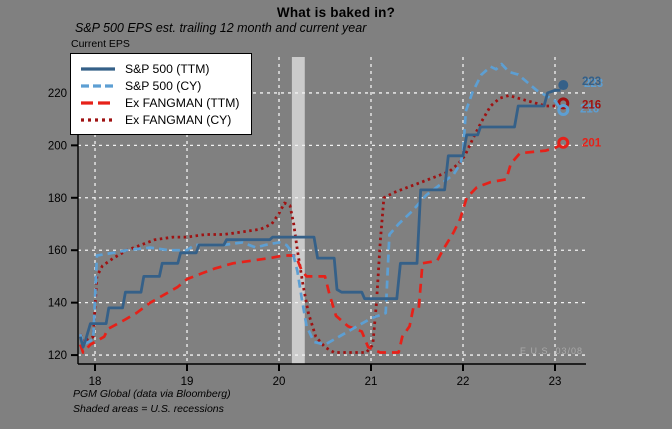 Image resolution: width=672 pixels, height=429 pixels. What do you see at coordinates (187, 382) in the screenshot?
I see `x-tick-label: 19` at bounding box center [187, 382].